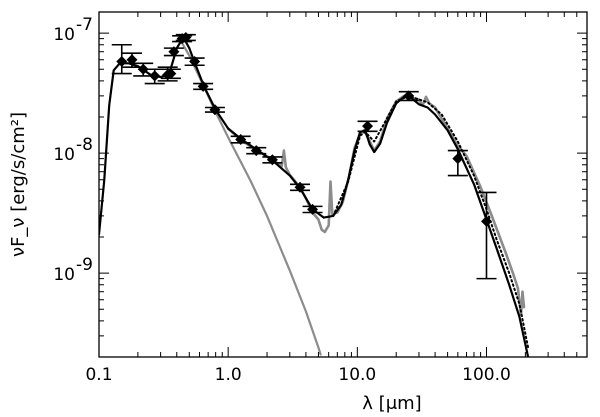 The width and height of the screenshot is (600, 417). Describe the element at coordinates (228, 375) in the screenshot. I see `x-tick-label: 1.0` at that location.